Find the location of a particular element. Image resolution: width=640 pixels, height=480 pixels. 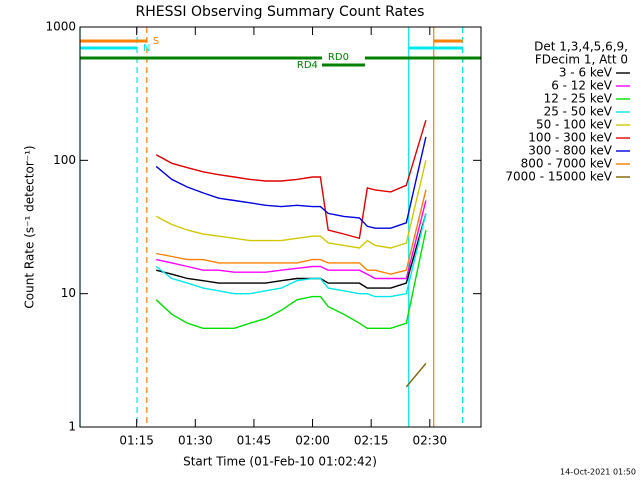

y-axis-label: Count Rate (s⁻¹ detector⁻¹) is located at coordinates (30, 226).